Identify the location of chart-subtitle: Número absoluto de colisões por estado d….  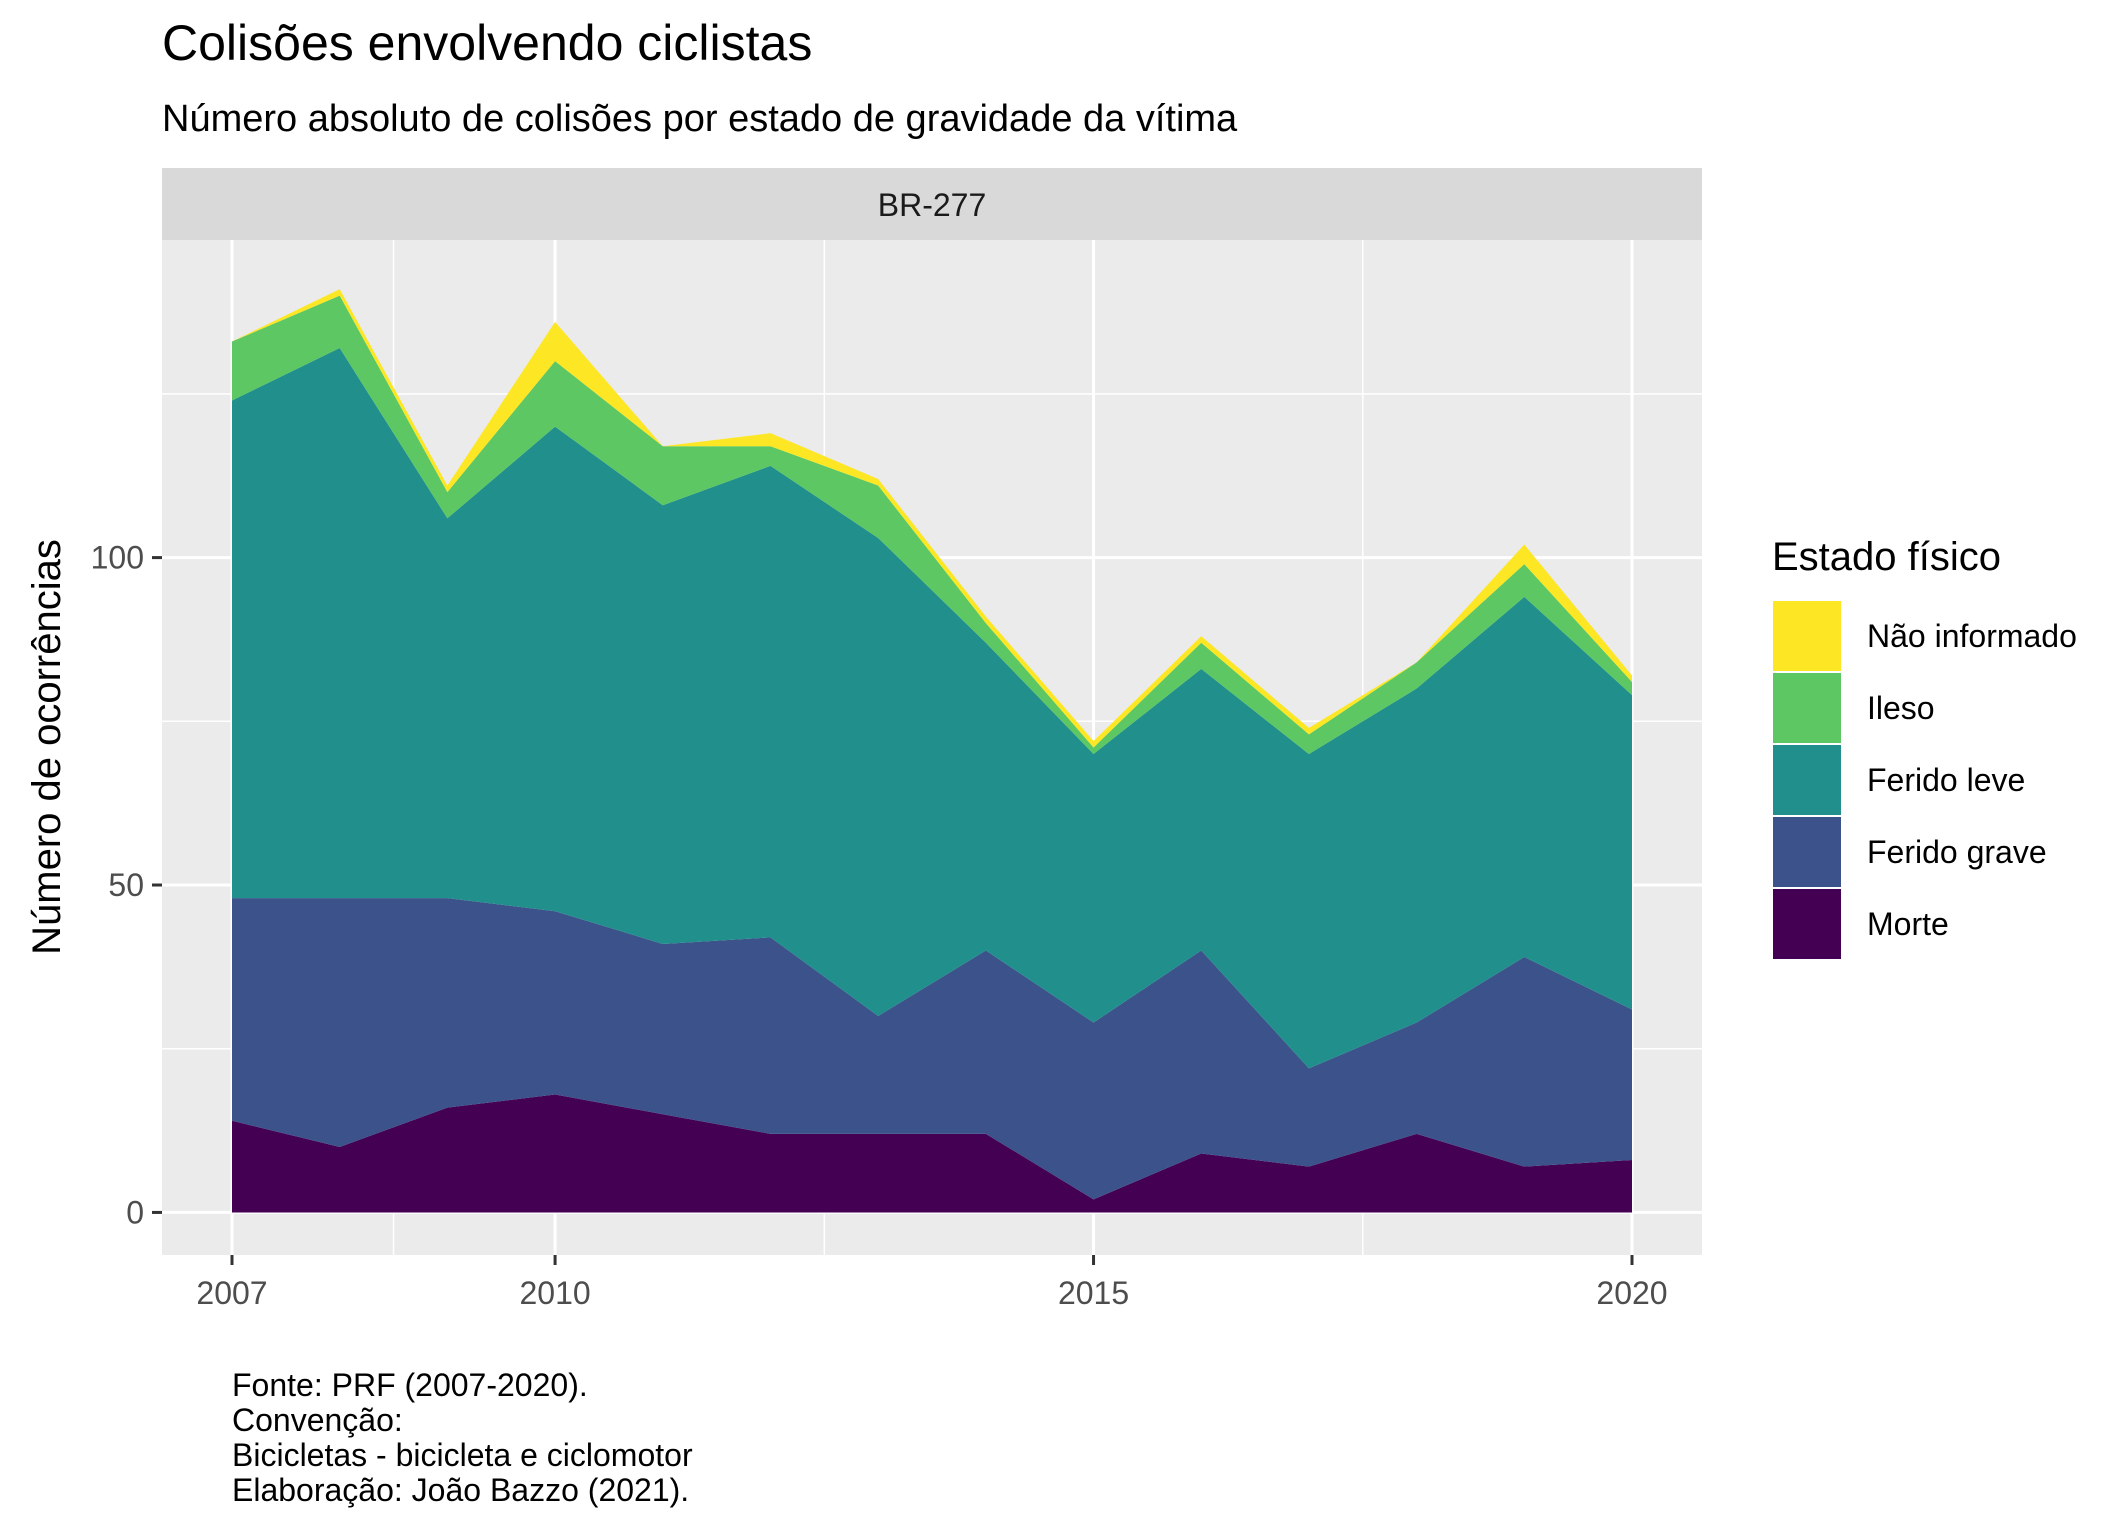
(700, 119).